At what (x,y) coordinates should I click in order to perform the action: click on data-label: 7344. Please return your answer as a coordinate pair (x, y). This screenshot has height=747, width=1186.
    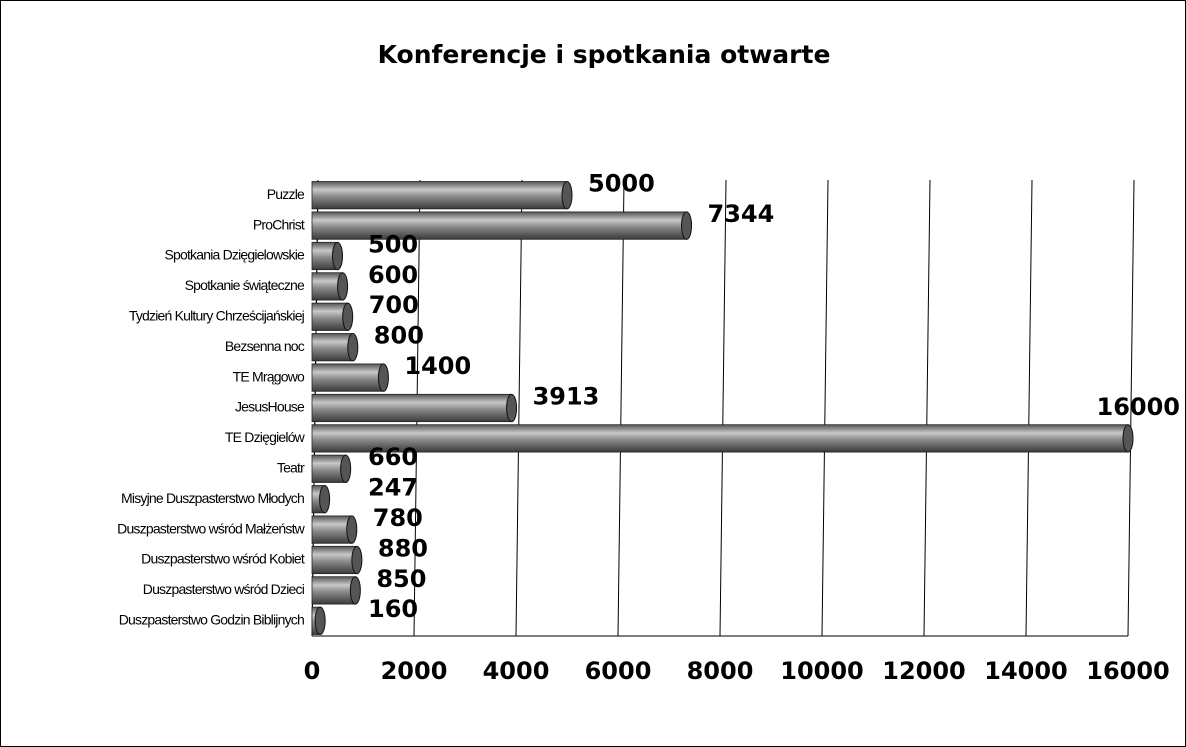
    Looking at the image, I should click on (741, 214).